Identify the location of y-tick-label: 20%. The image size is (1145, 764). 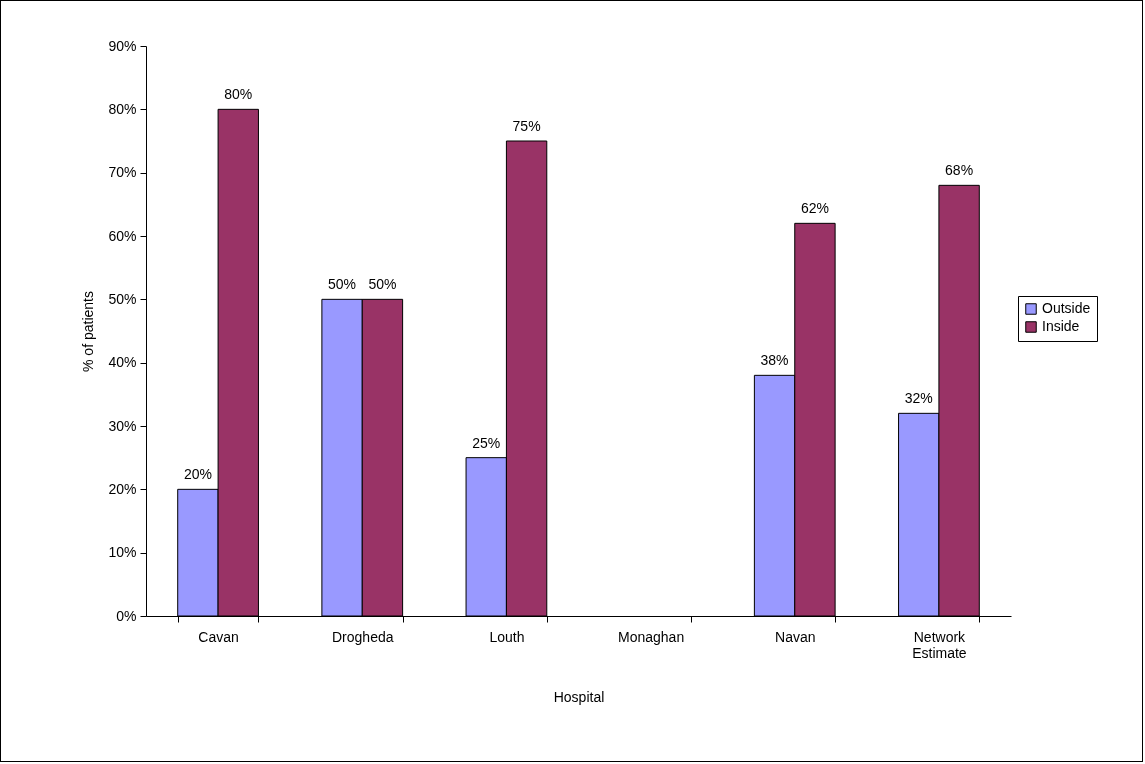
(122, 488).